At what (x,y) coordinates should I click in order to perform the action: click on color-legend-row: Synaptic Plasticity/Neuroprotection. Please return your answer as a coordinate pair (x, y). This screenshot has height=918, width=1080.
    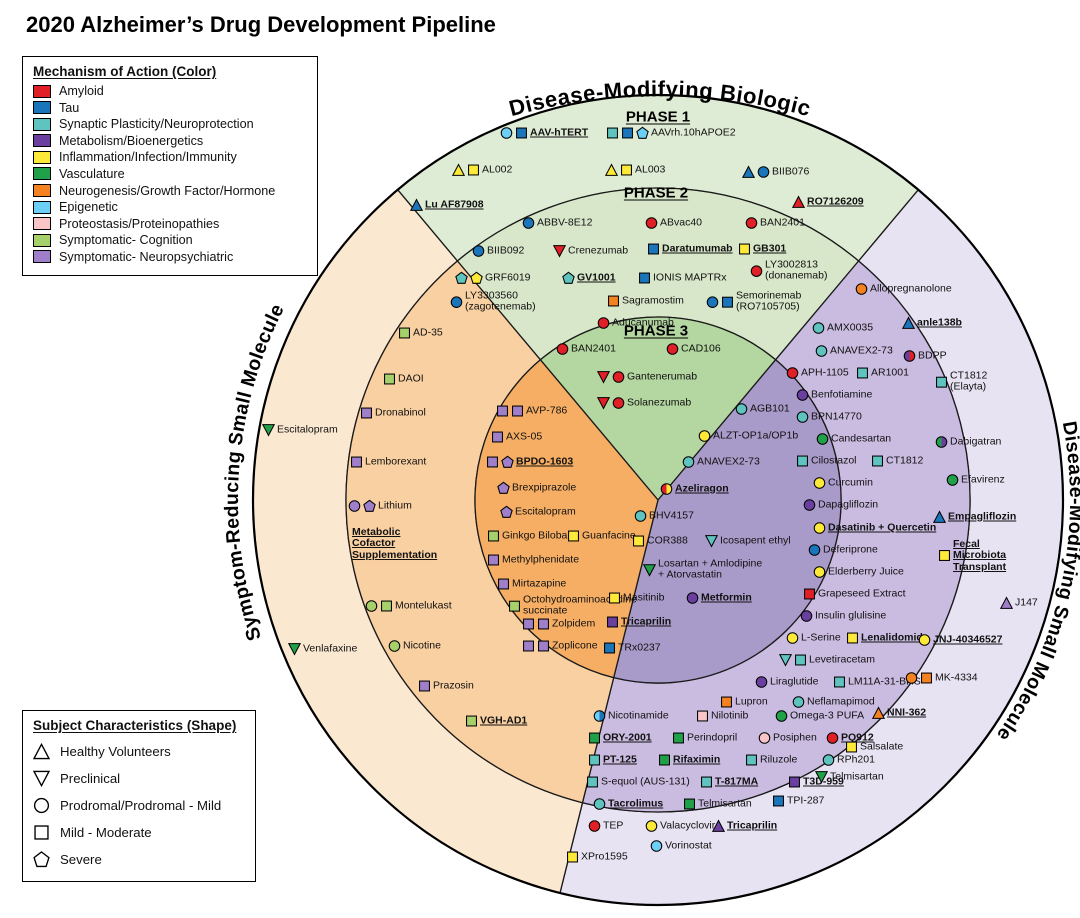
    Looking at the image, I should click on (170, 124).